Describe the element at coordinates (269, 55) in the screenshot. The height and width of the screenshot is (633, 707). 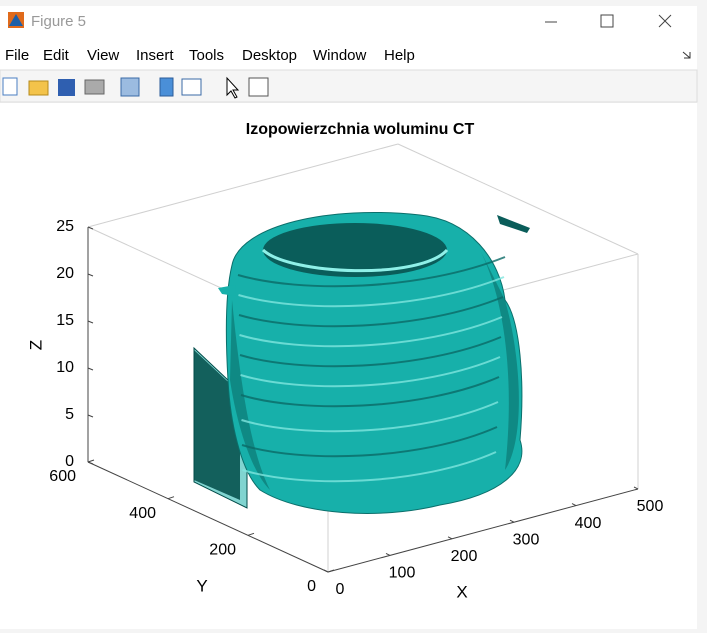
I see `menu-item: Desktop` at that location.